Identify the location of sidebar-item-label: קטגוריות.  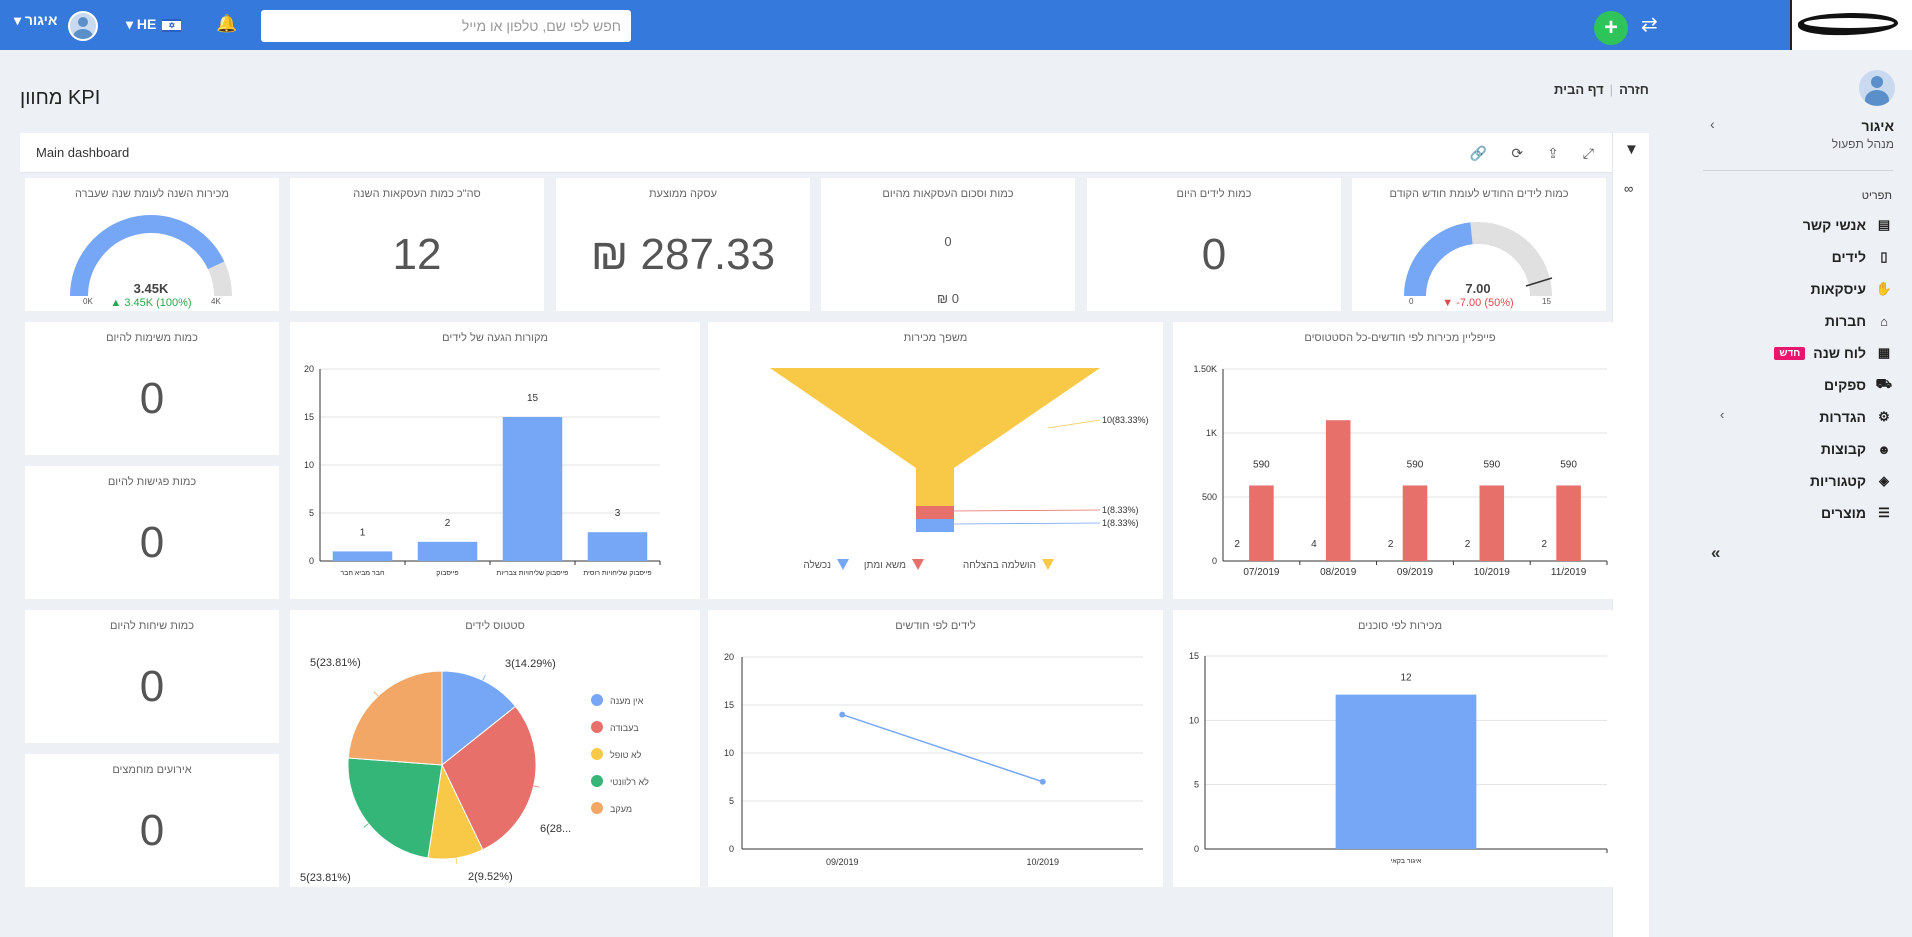
(1838, 481).